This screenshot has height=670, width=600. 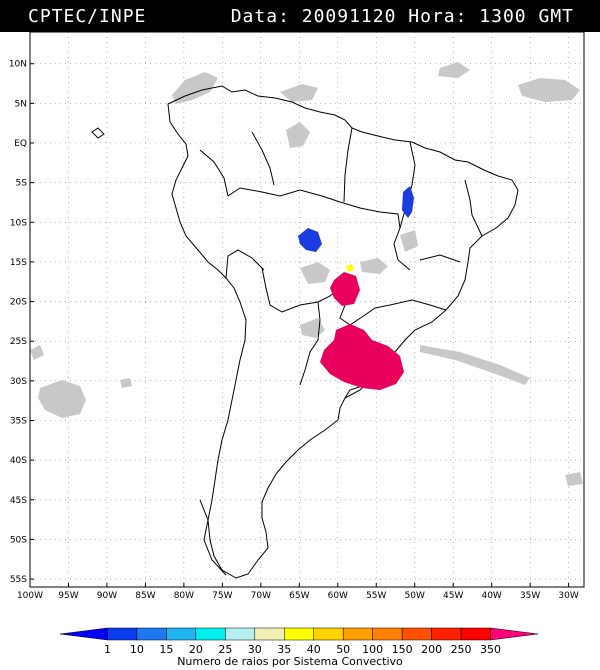 What do you see at coordinates (18, 342) in the screenshot?
I see `lat-label: 25S` at bounding box center [18, 342].